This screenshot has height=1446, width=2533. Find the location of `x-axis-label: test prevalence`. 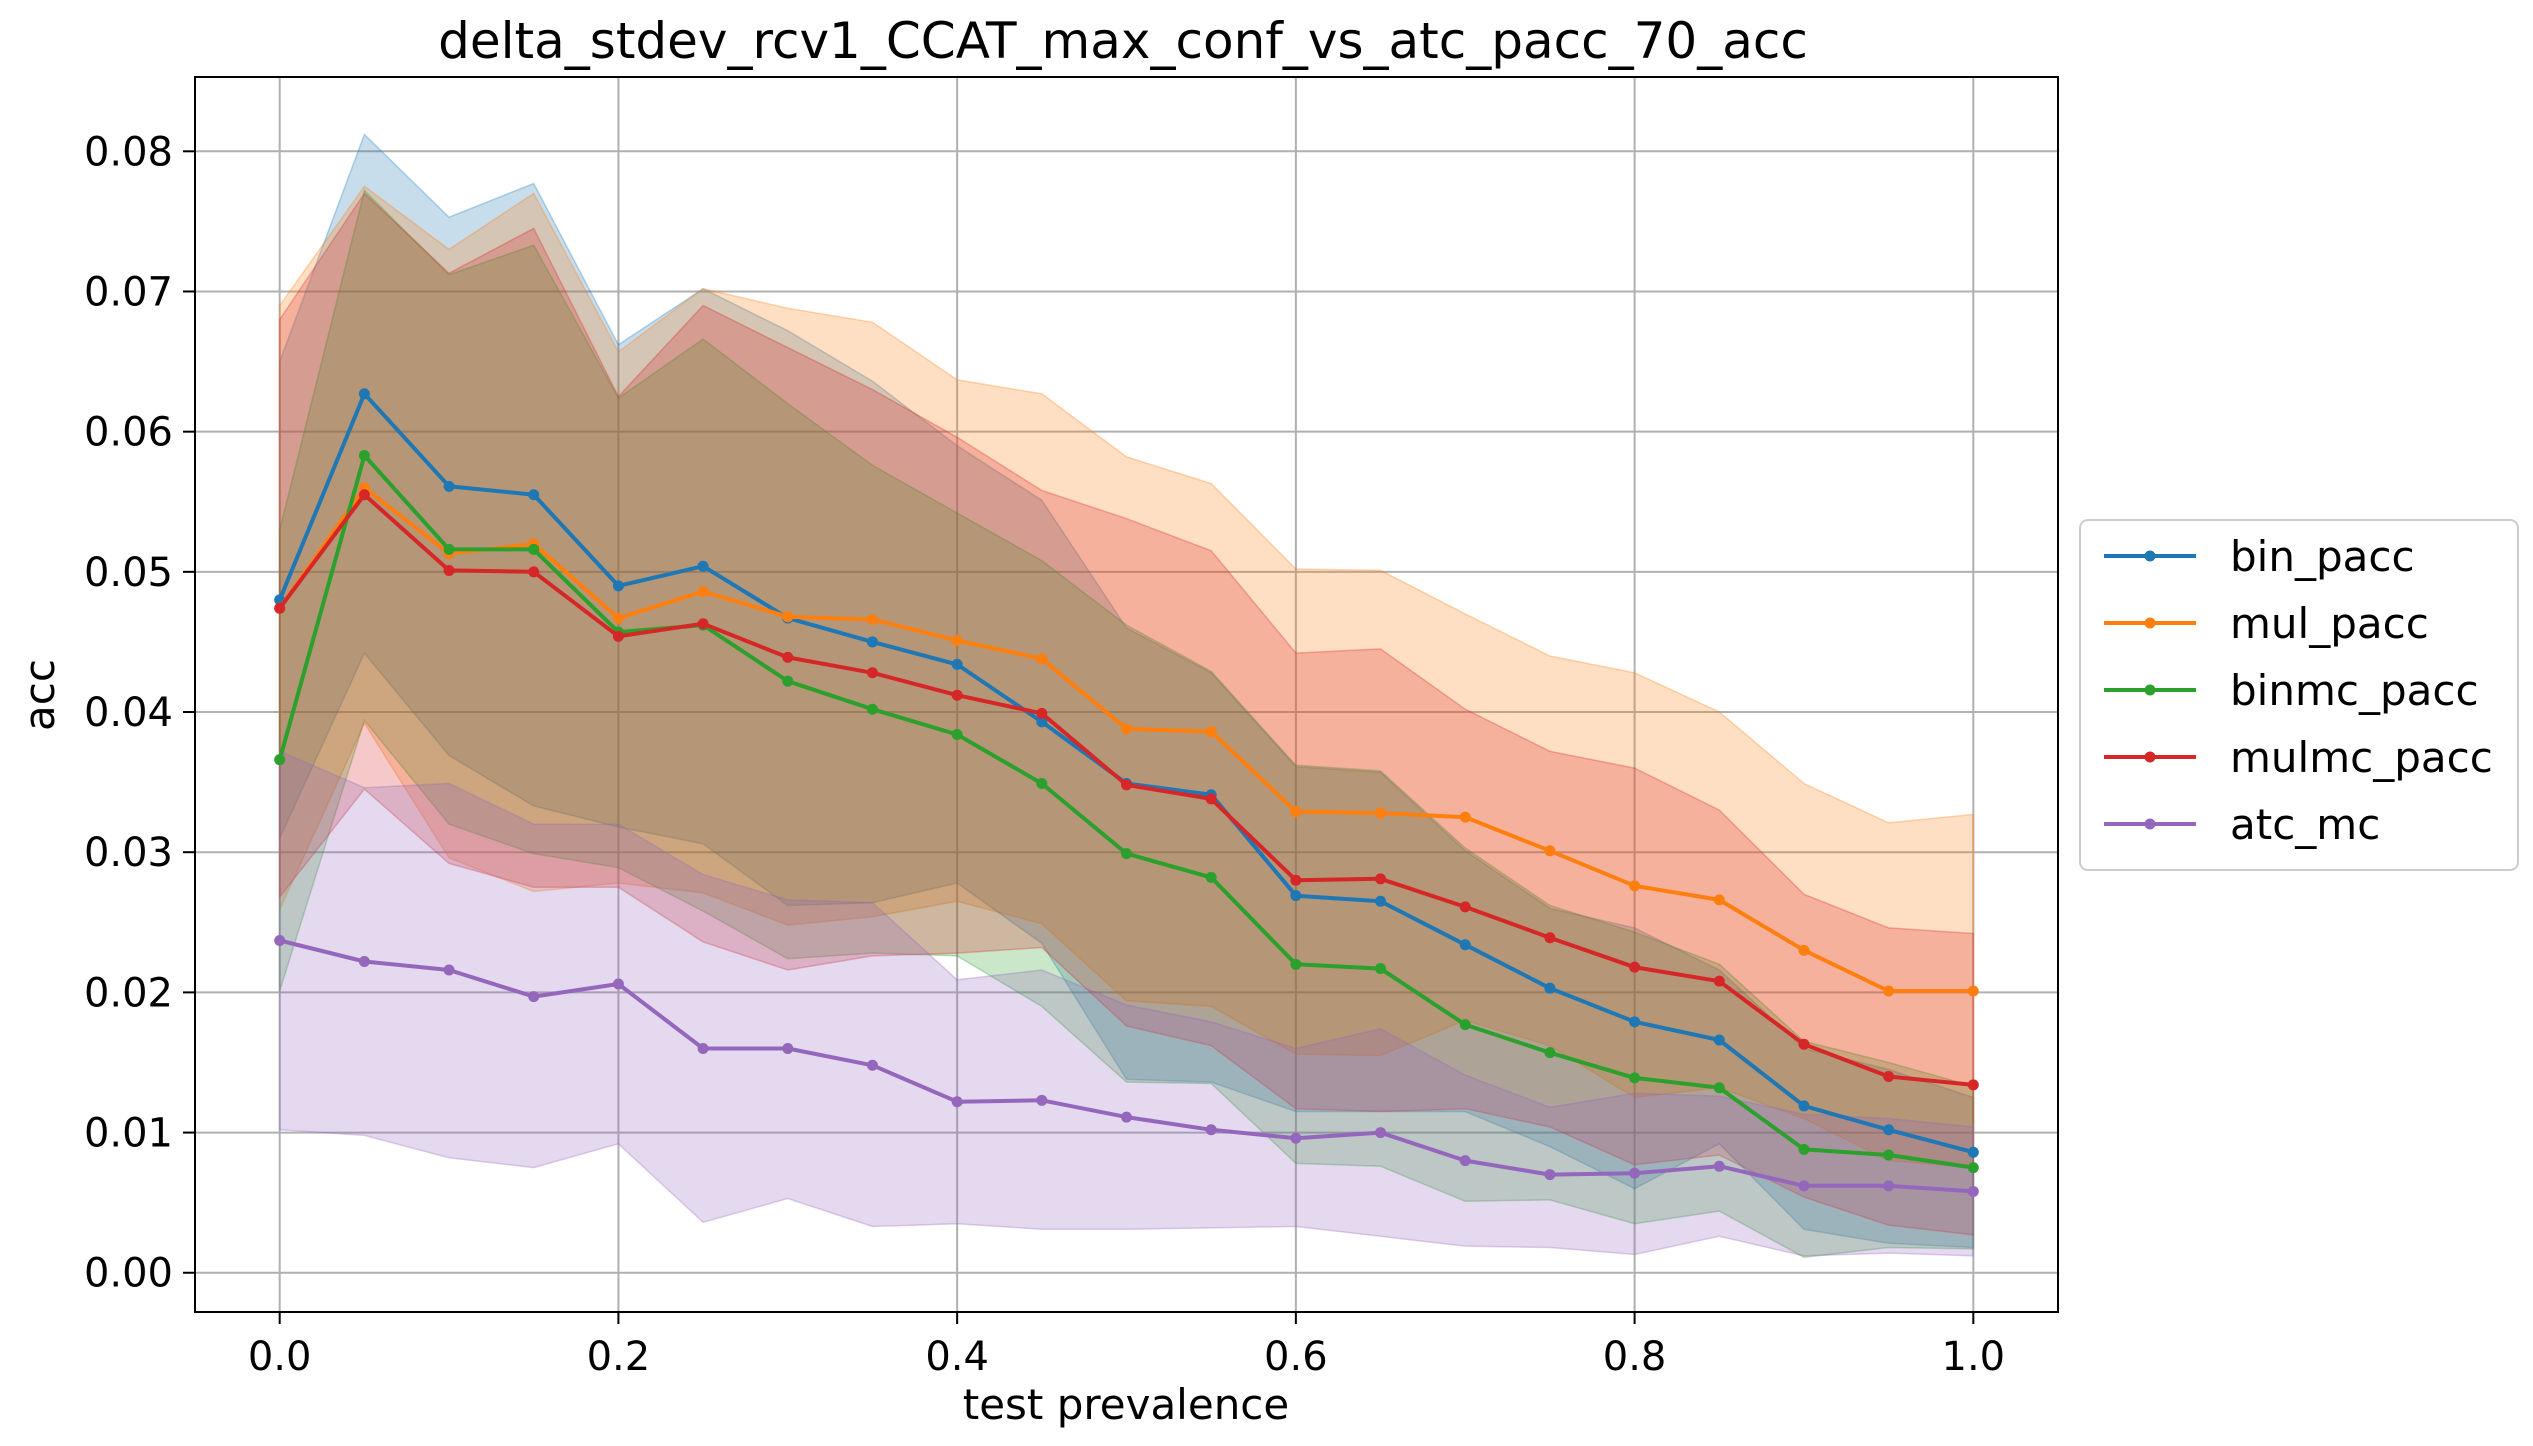

x-axis-label: test prevalence is located at coordinates (1126, 1404).